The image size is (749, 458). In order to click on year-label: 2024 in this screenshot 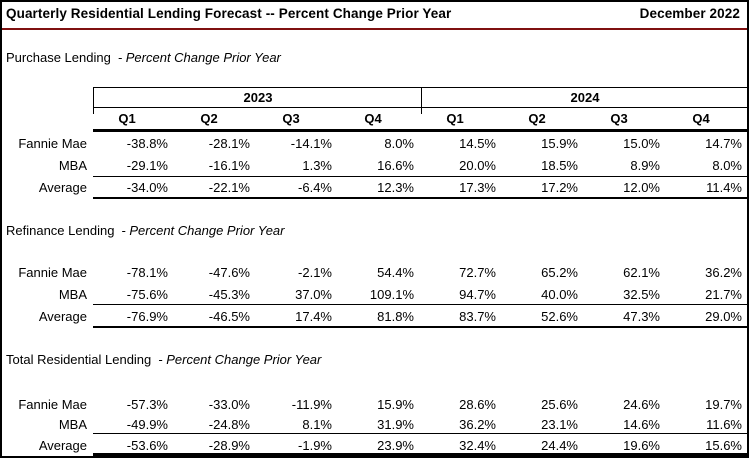, I will do `click(585, 97)`.